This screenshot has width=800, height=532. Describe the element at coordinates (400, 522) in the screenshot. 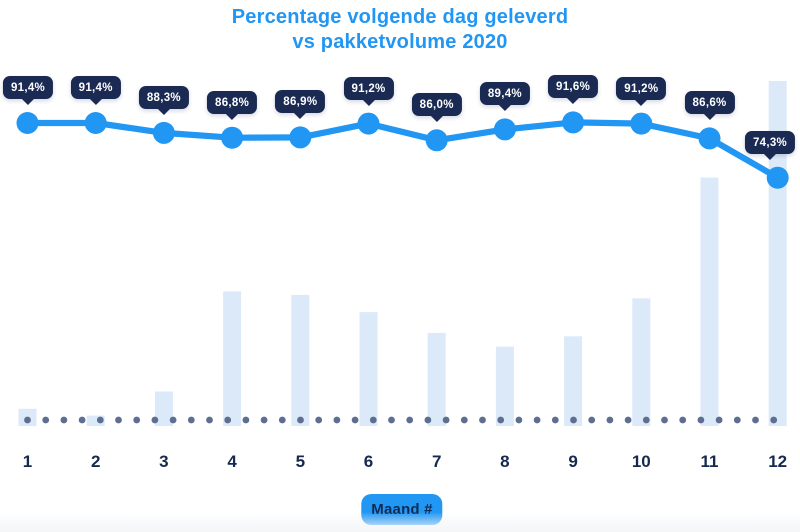

I see `footer-strip` at that location.